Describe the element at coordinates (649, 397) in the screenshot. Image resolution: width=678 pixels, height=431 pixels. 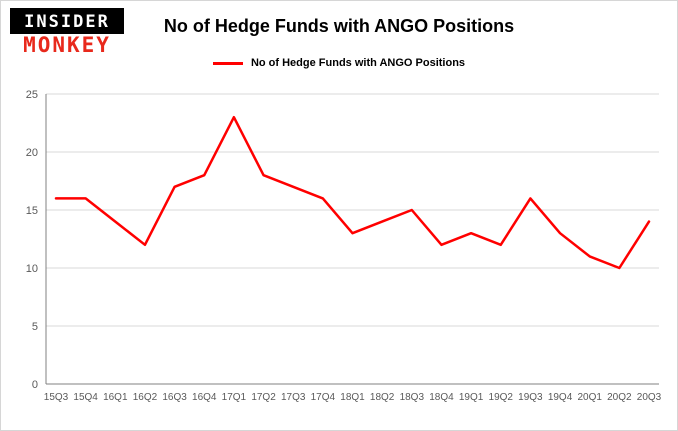
I see `x-tick-label: 20Q3` at that location.